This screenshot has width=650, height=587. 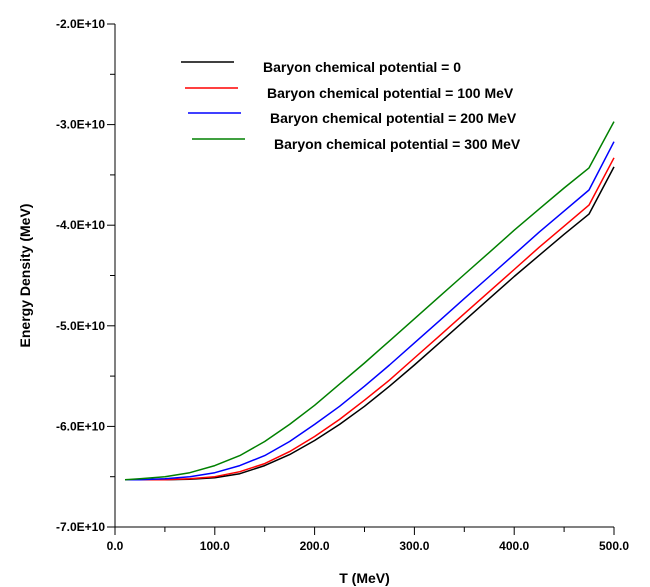 I want to click on y-tick-label: -7.0E+10, so click(x=80, y=527).